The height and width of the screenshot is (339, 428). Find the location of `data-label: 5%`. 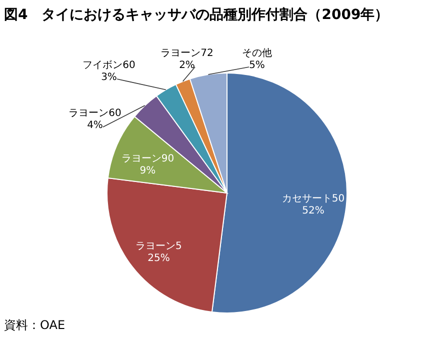

data-label: 5% is located at coordinates (257, 65).